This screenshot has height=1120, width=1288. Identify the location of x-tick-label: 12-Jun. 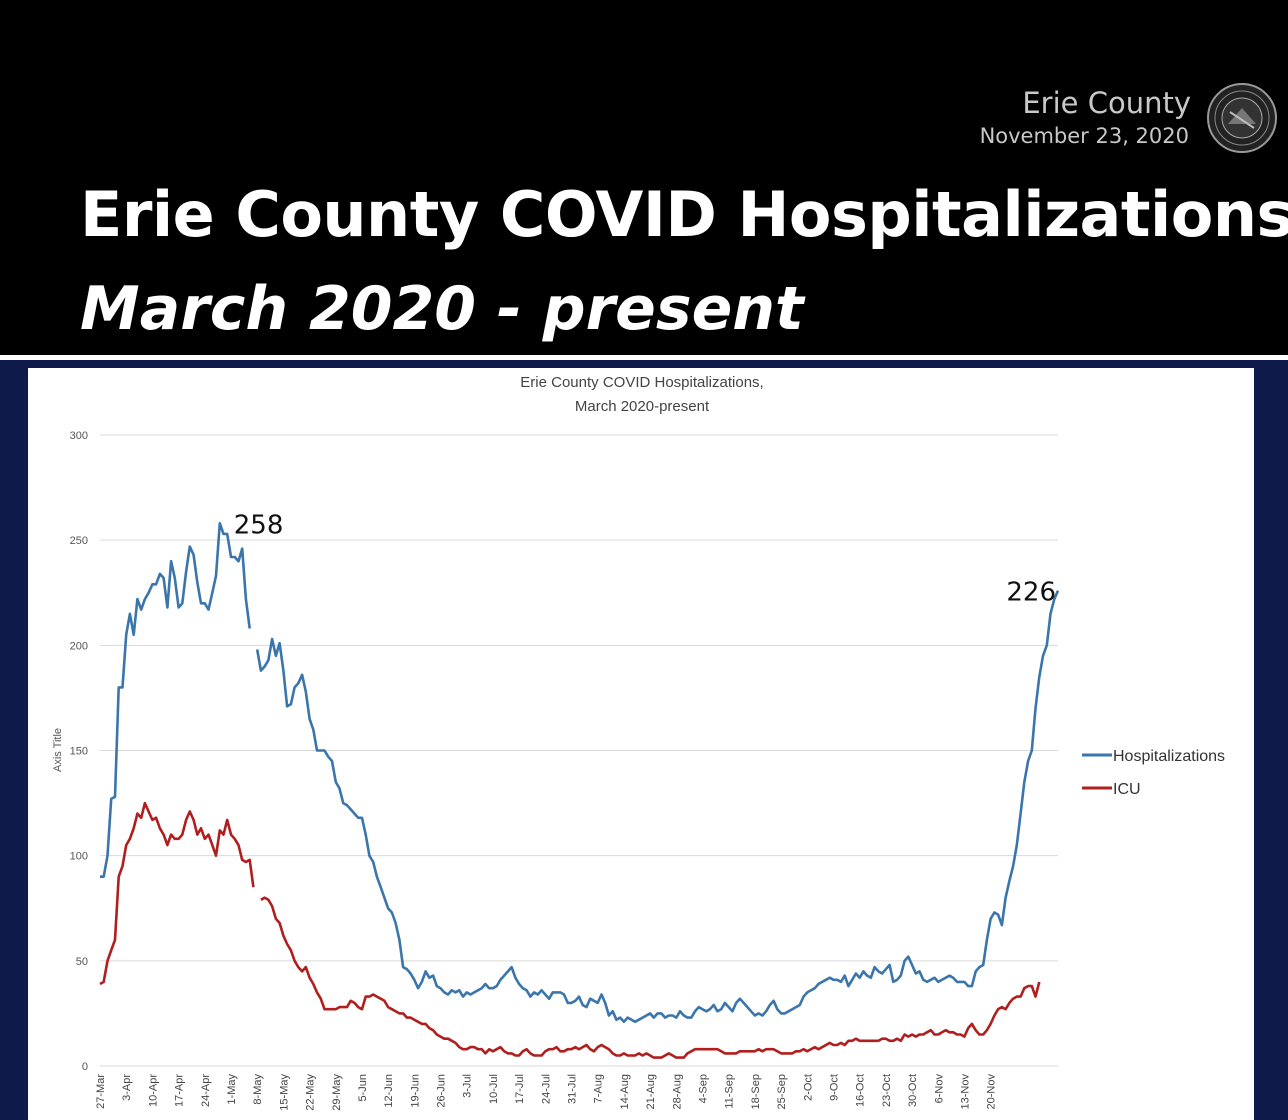
(389, 1091).